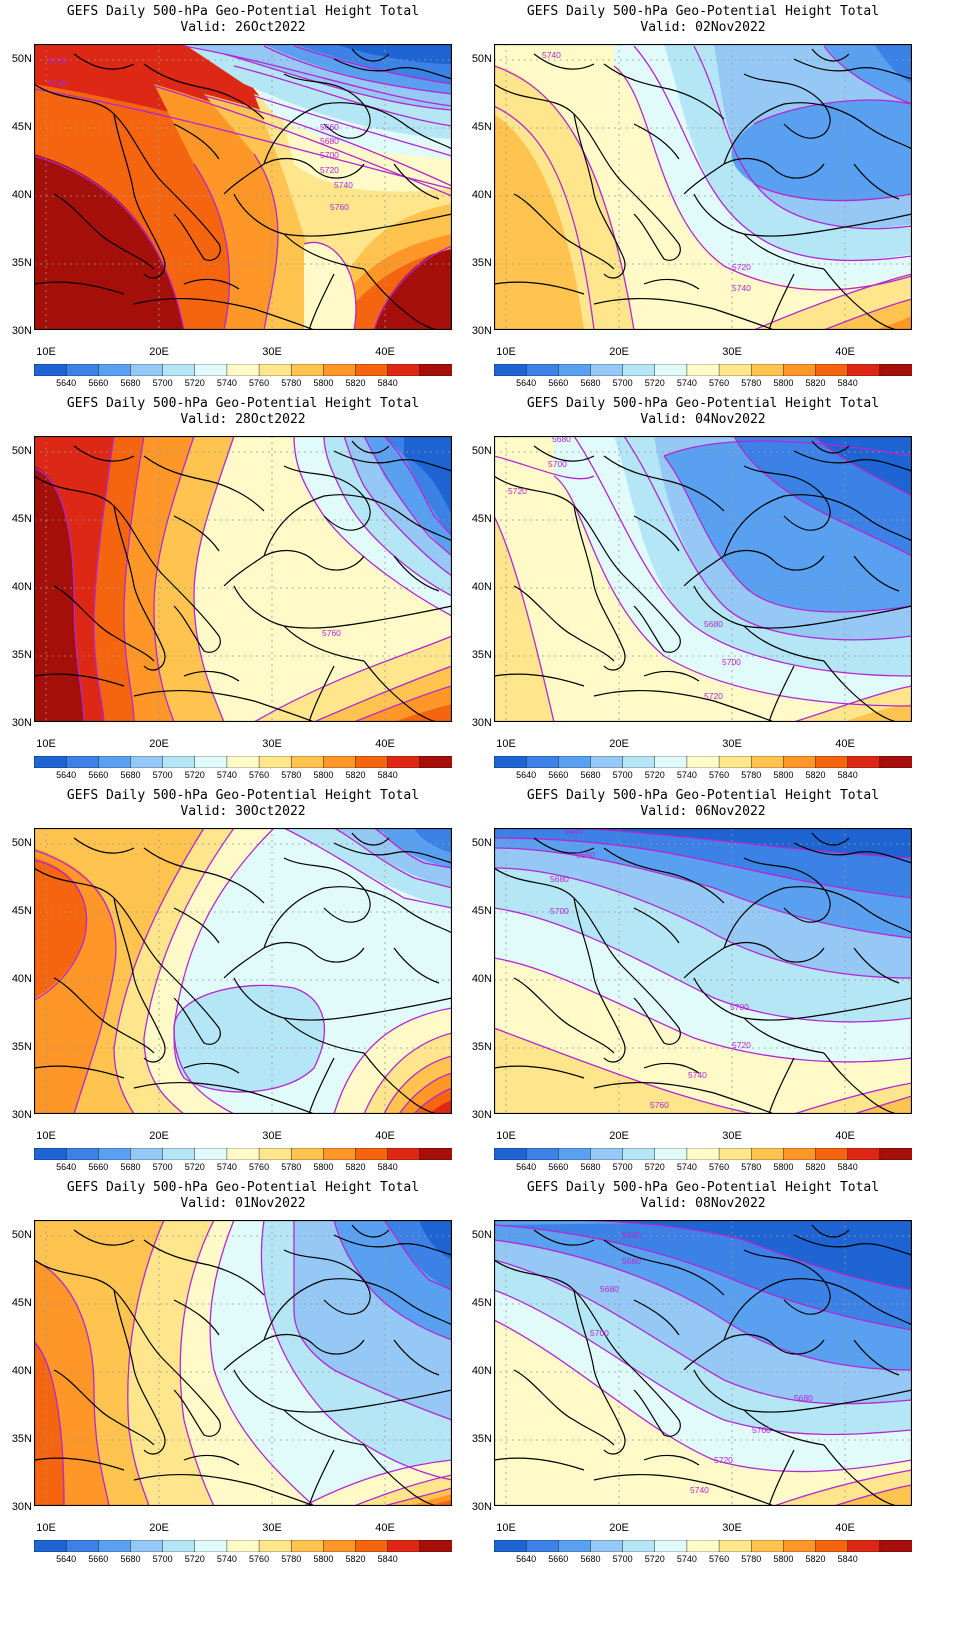 The image size is (964, 1640). What do you see at coordinates (741, 288) in the screenshot?
I see `contour-label: 5740` at bounding box center [741, 288].